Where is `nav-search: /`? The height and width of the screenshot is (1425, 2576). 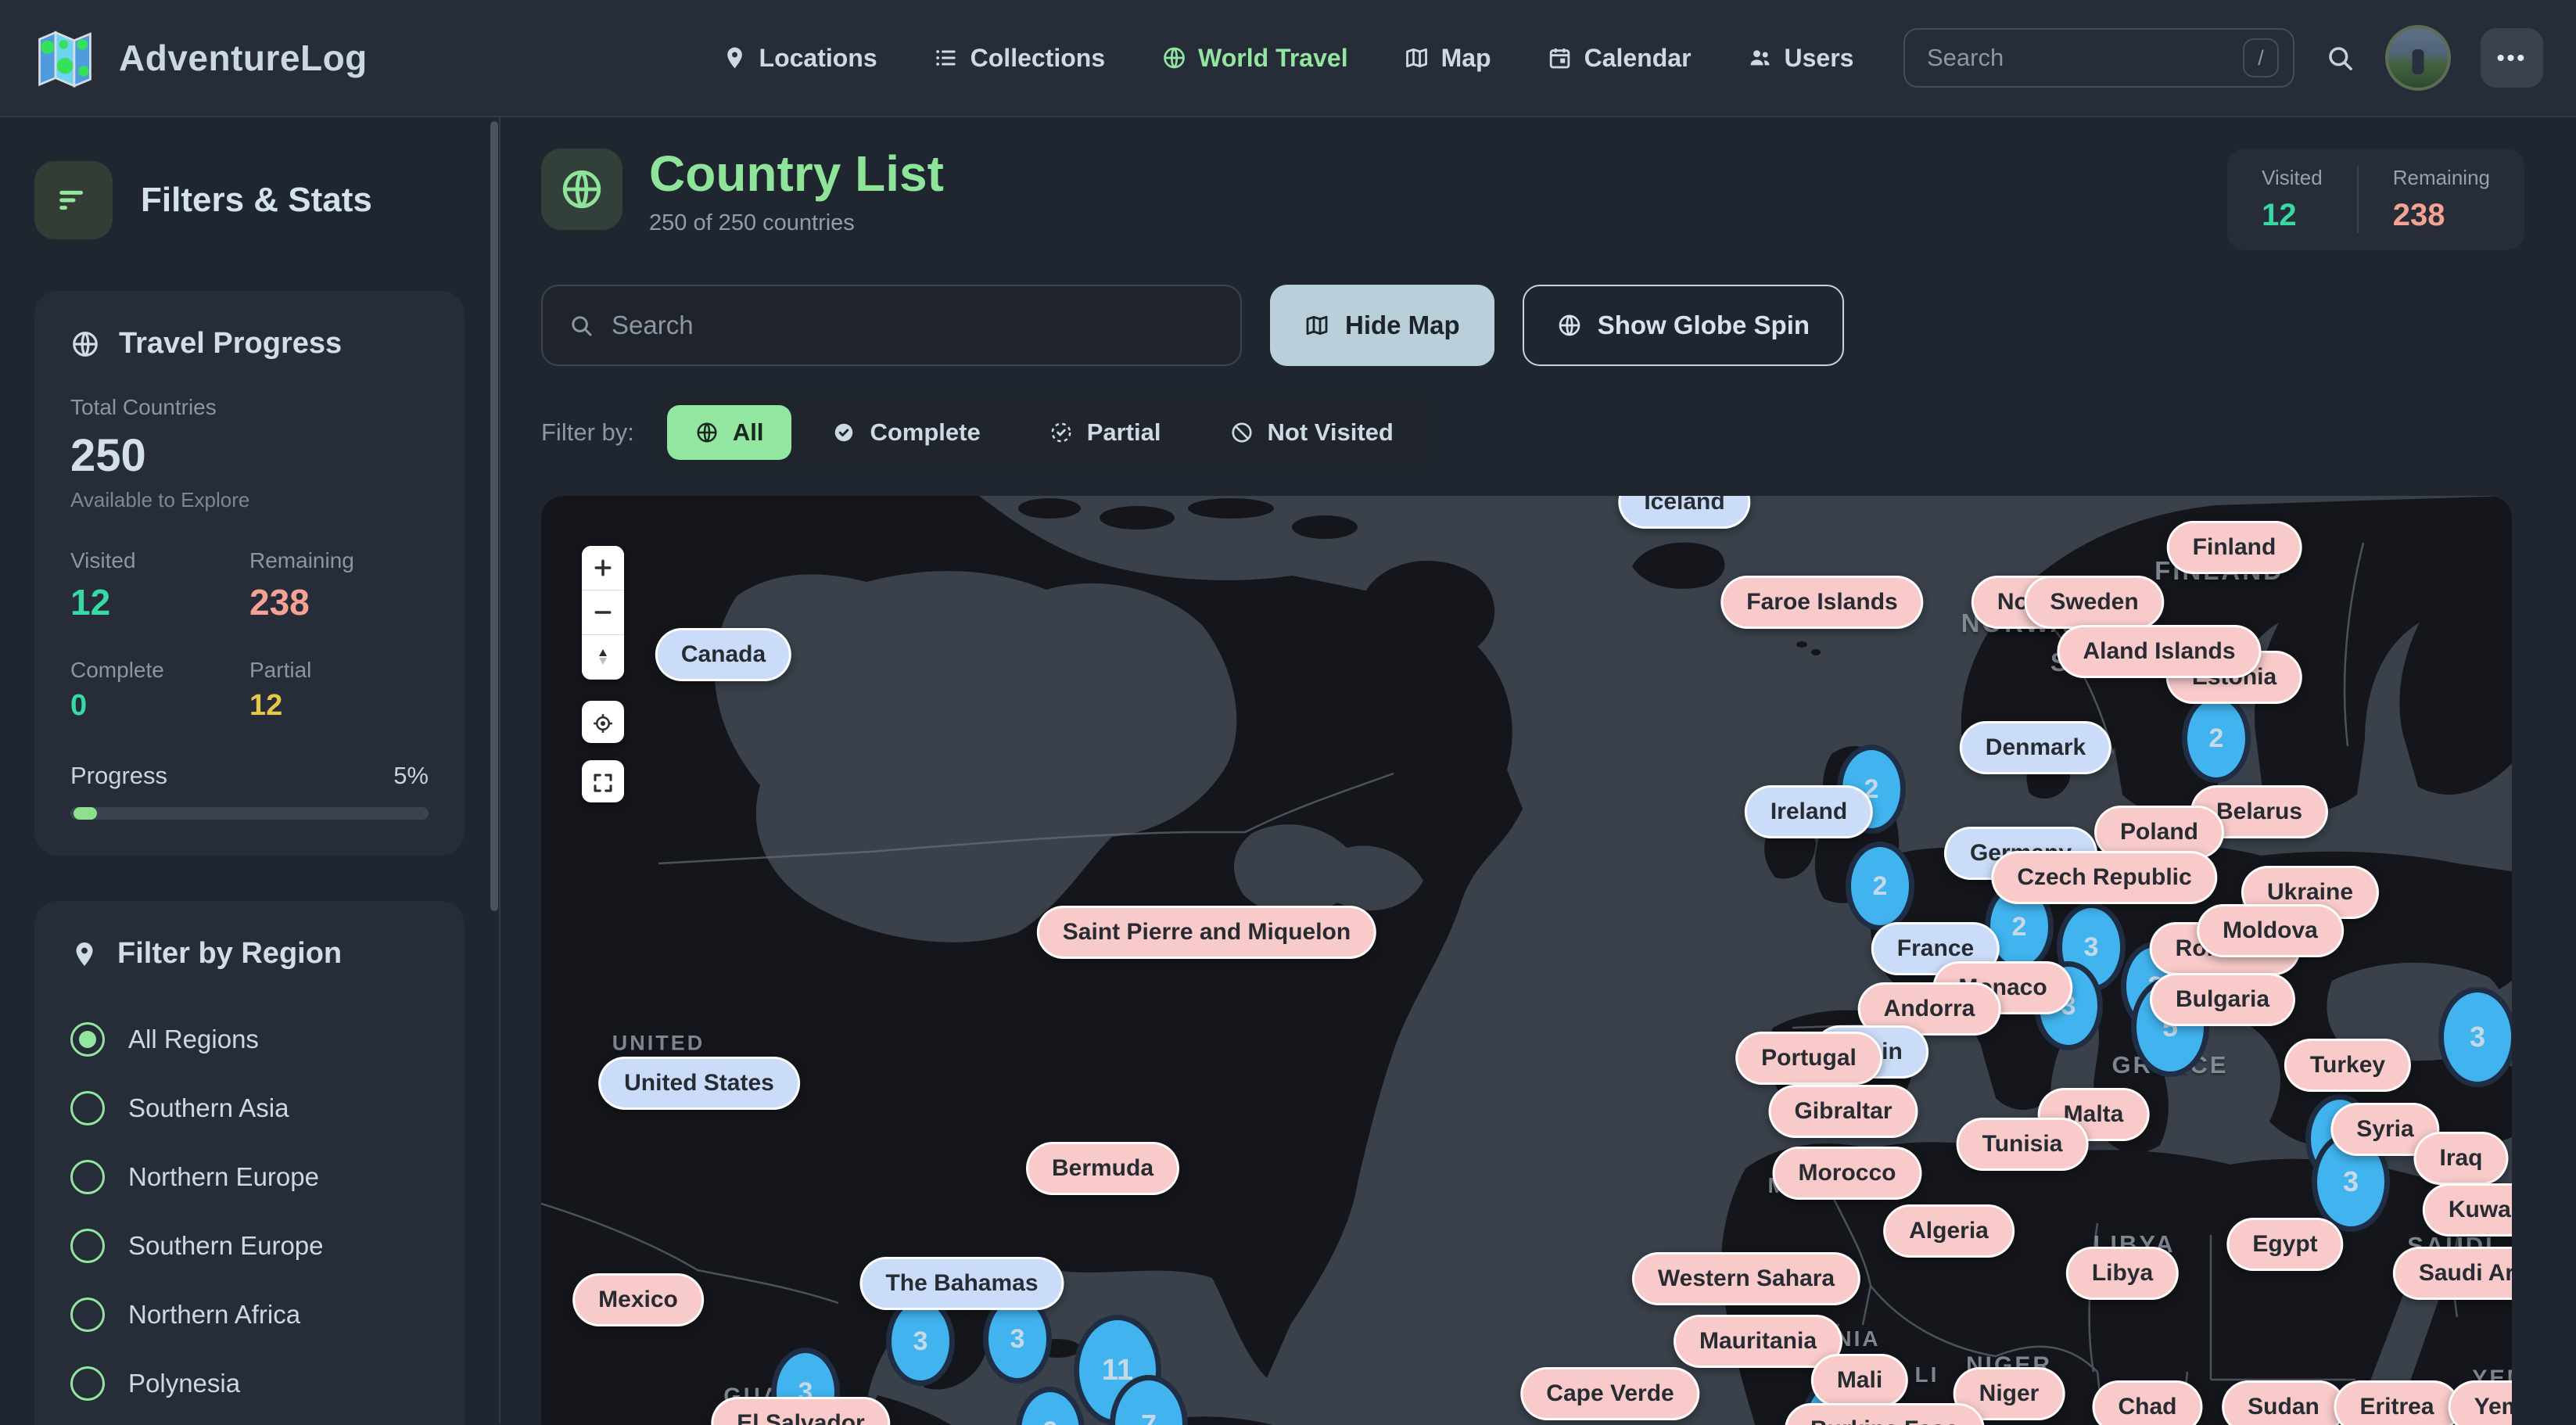
nav-search: / is located at coordinates (2098, 58).